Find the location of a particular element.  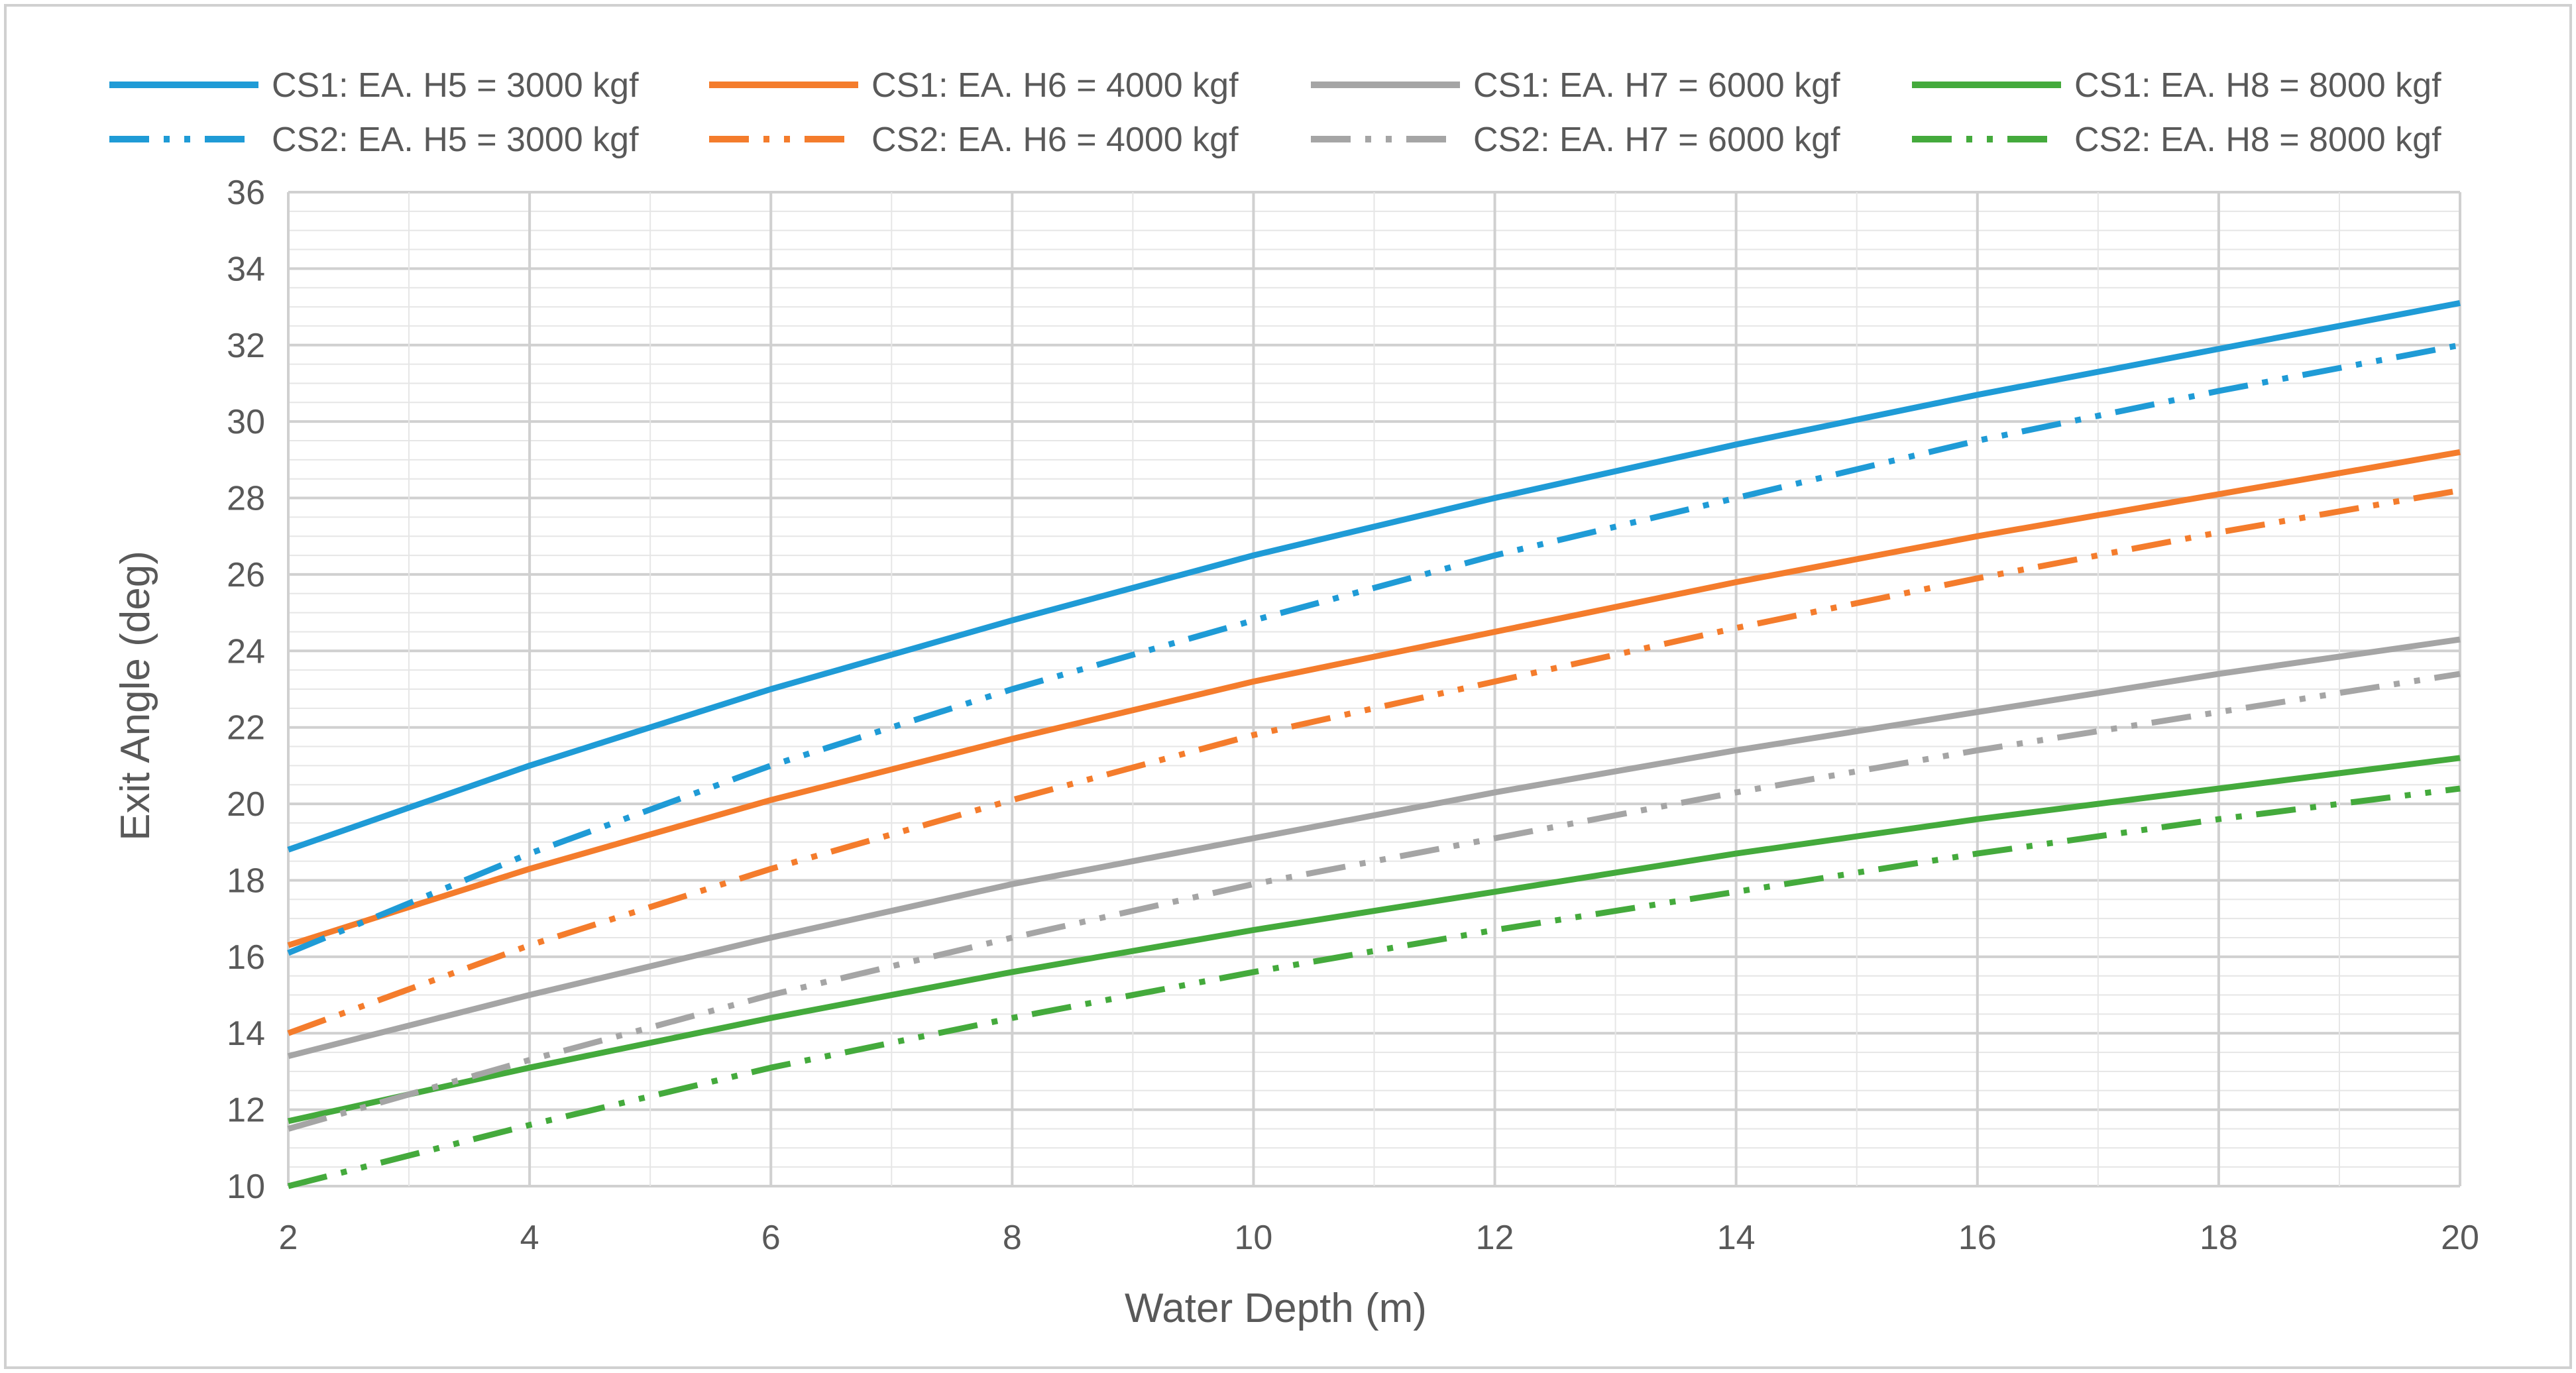

y-tick-label: 24 is located at coordinates (246, 651).